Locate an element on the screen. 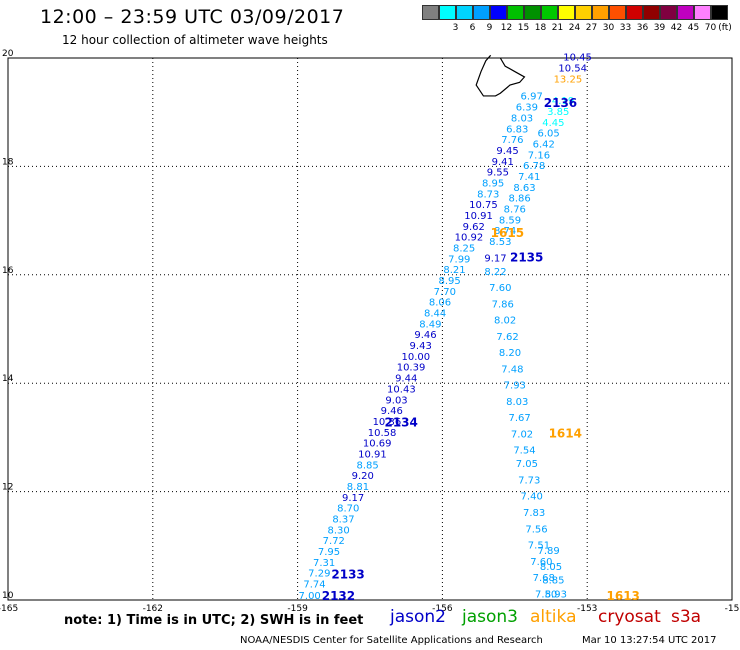  wave-height-value: 7.76 is located at coordinates (512, 140).